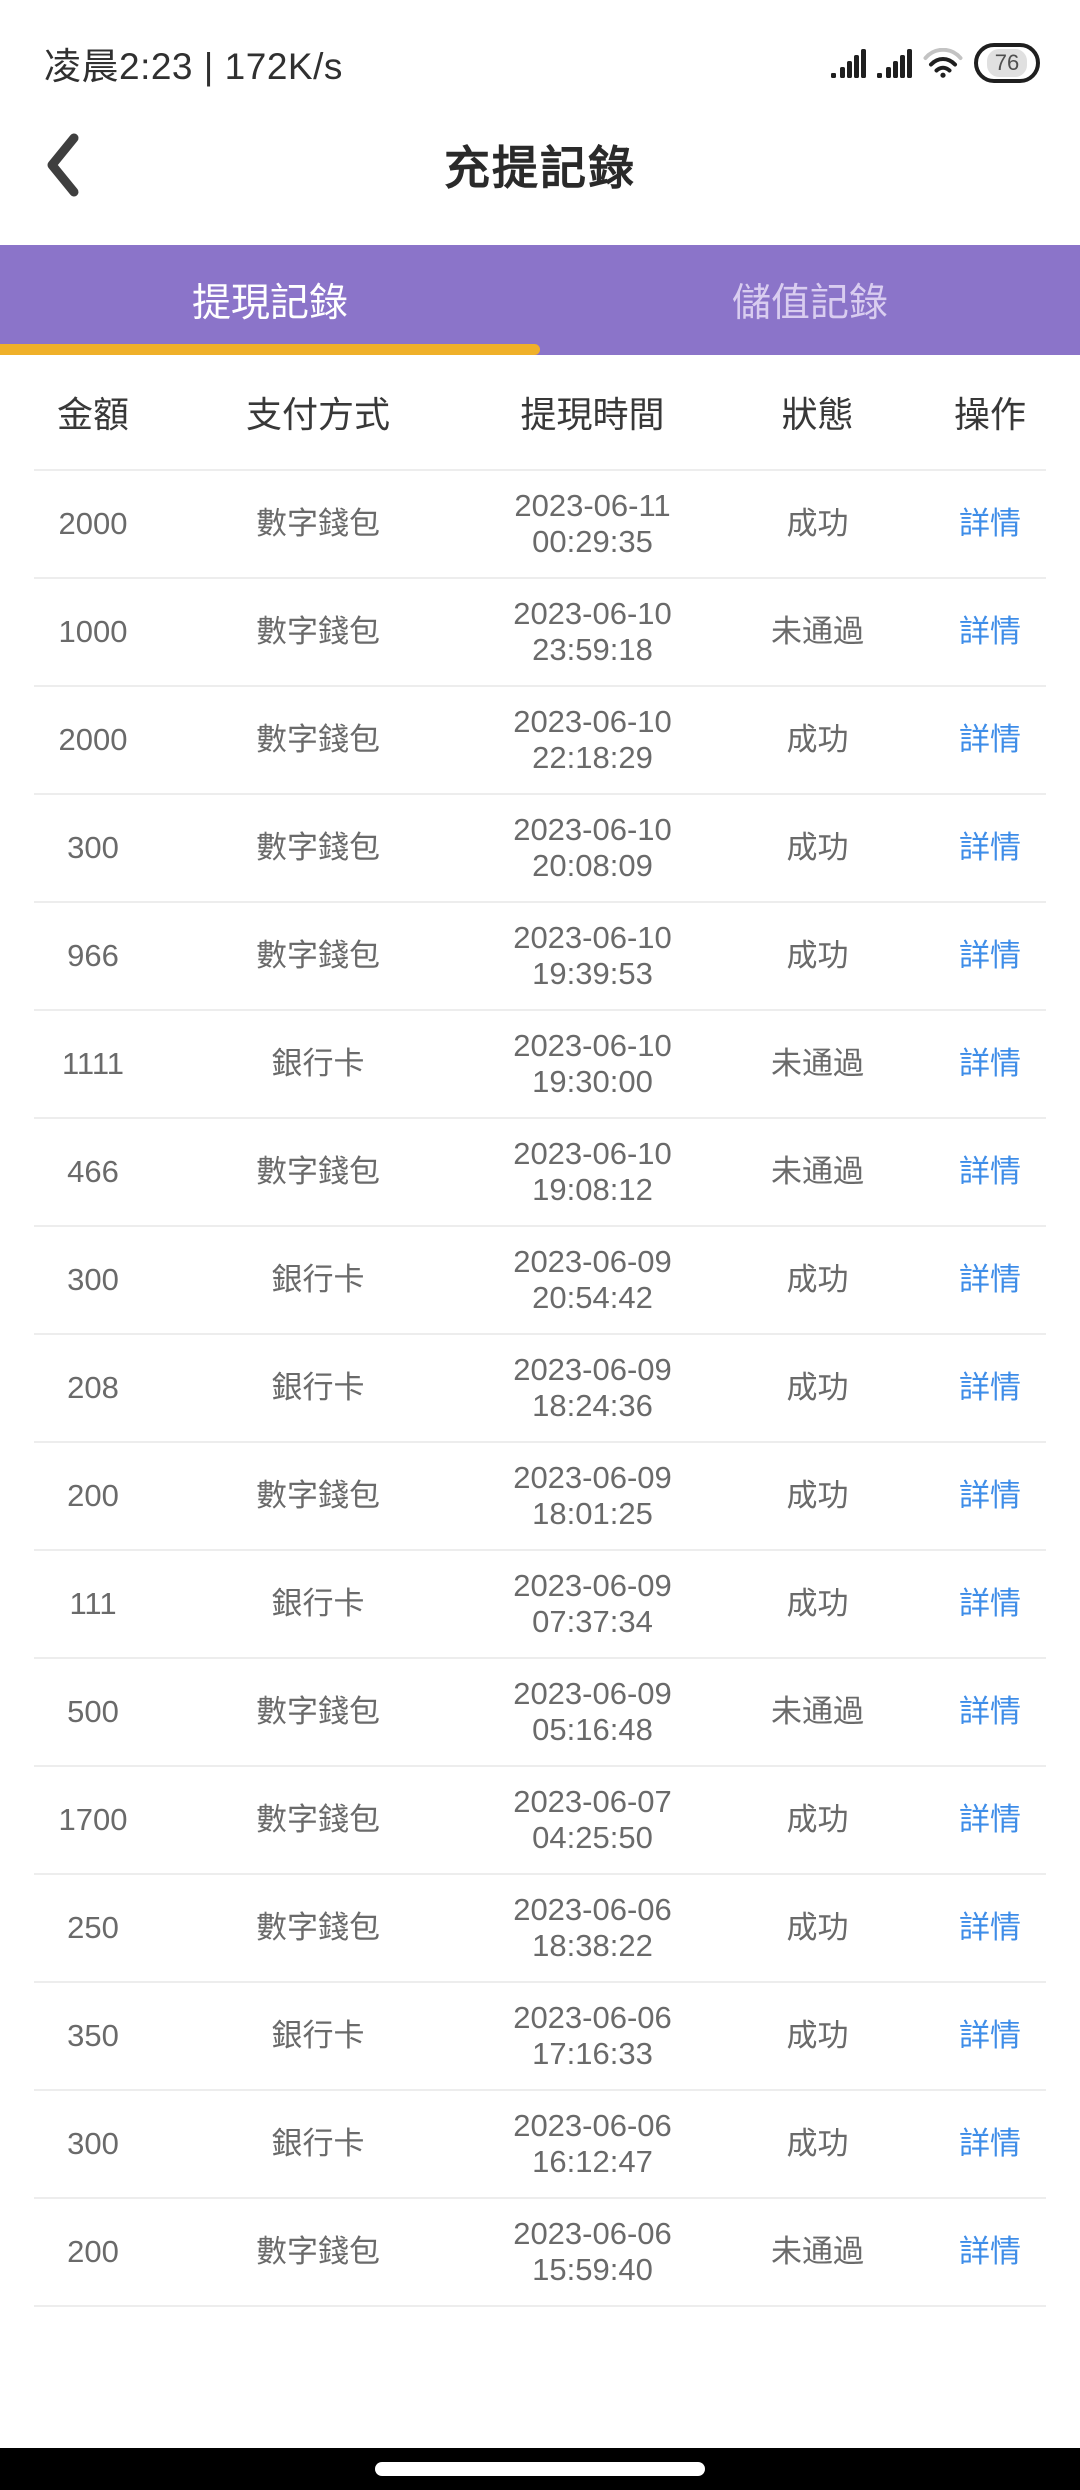  What do you see at coordinates (809, 303) in the screenshot?
I see `tab-deposit-label: 儲值記錄` at bounding box center [809, 303].